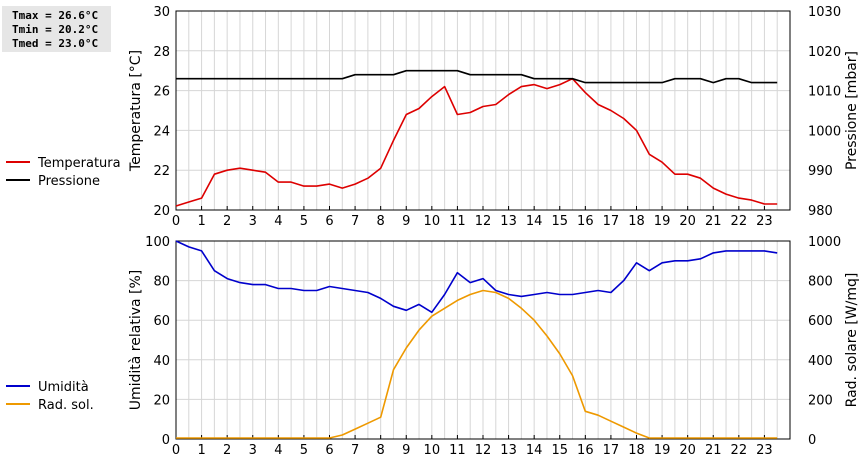  I want to click on y2-tick-label: 1010, so click(824, 92).